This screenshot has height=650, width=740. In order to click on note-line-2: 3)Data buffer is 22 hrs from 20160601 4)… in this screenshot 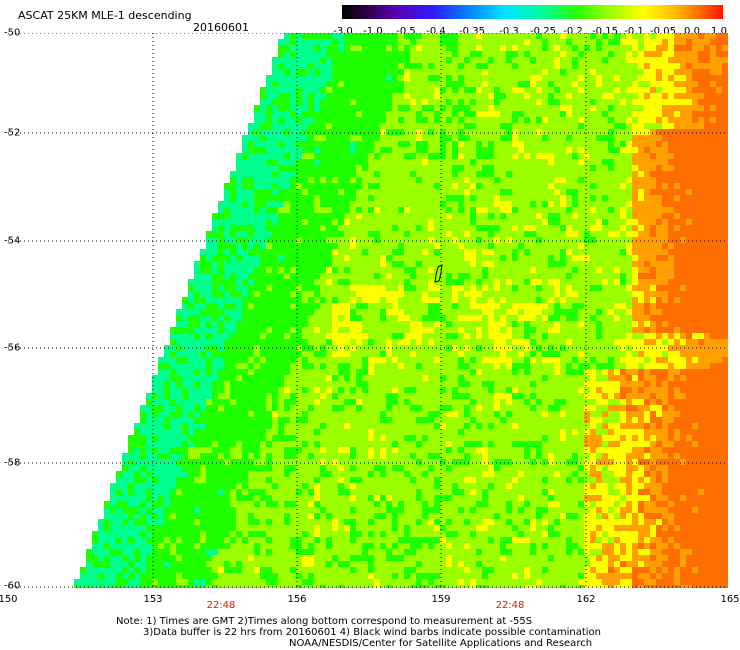, I will do `click(372, 632)`.